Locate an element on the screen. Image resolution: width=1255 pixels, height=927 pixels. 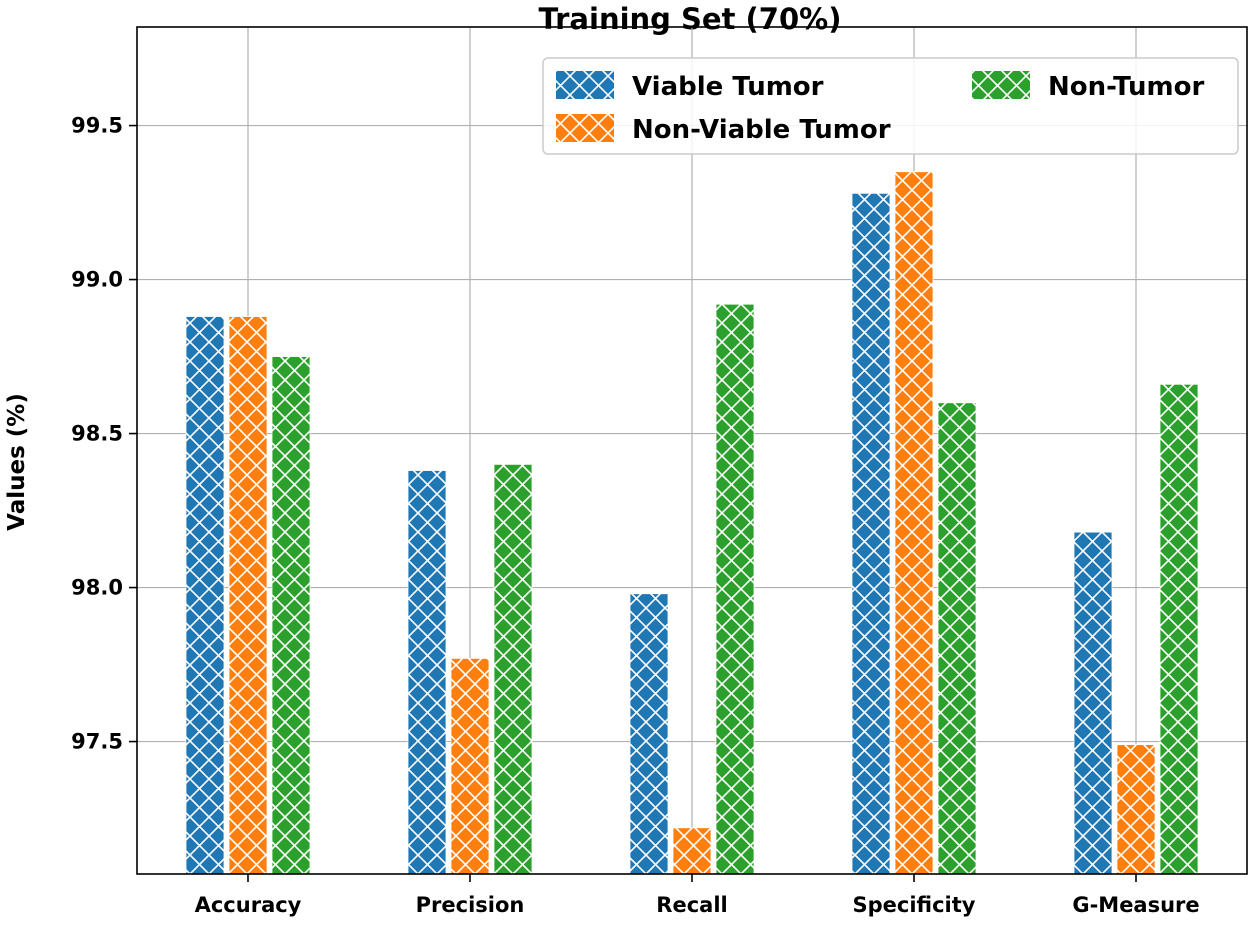
bar-viable-tumor-precision is located at coordinates (427, 672).